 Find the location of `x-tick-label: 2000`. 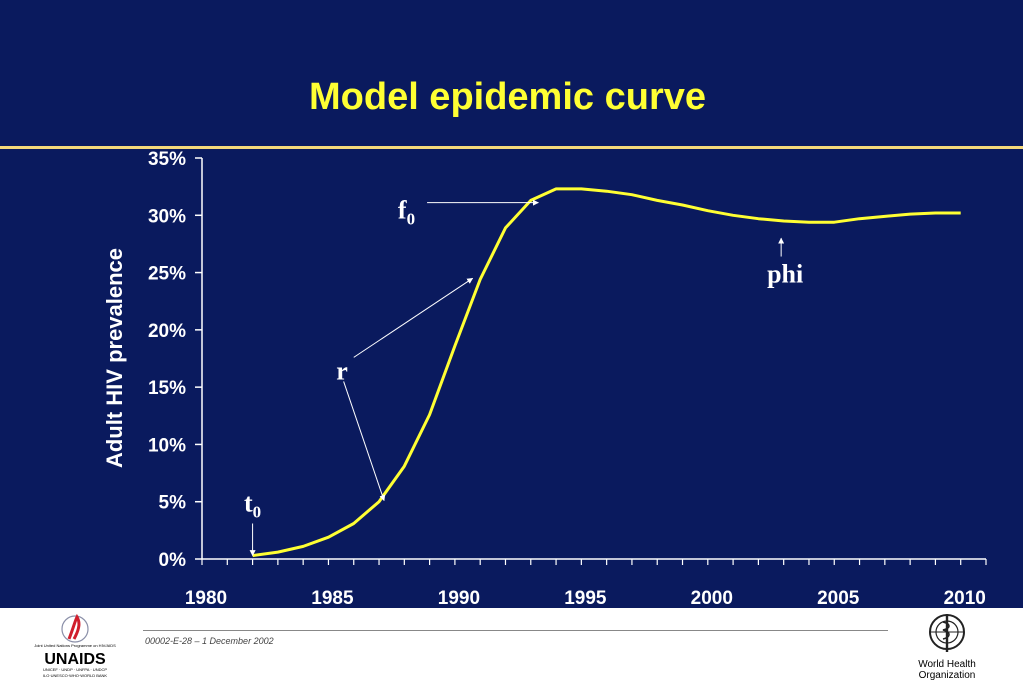

x-tick-label: 2000 is located at coordinates (712, 598).